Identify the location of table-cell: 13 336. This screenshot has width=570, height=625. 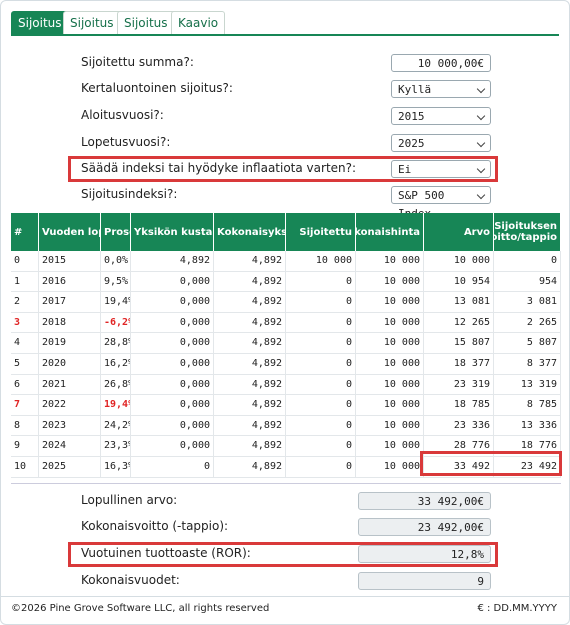
(527, 426).